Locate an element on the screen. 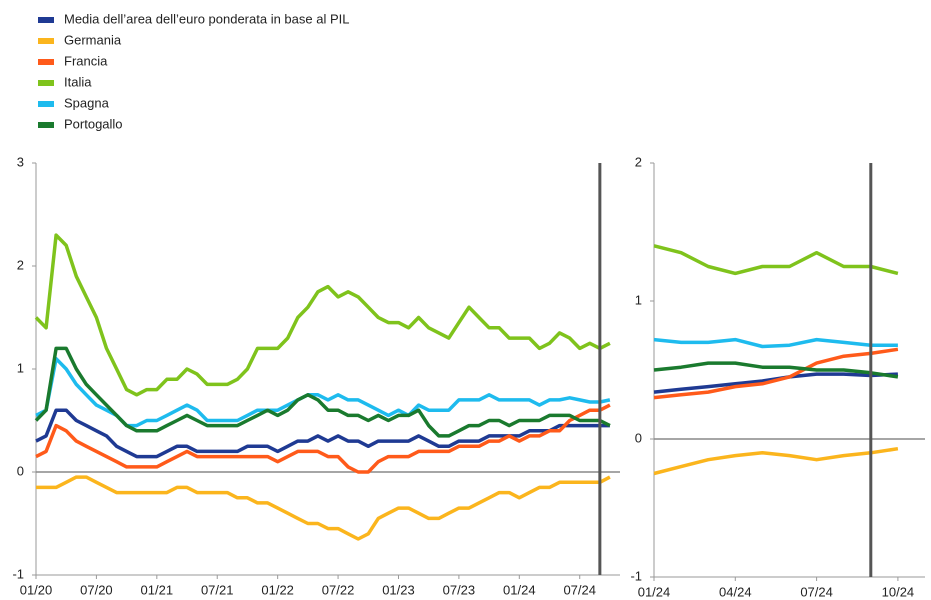 This screenshot has height=600, width=931. legend-label: Italia is located at coordinates (78, 81).